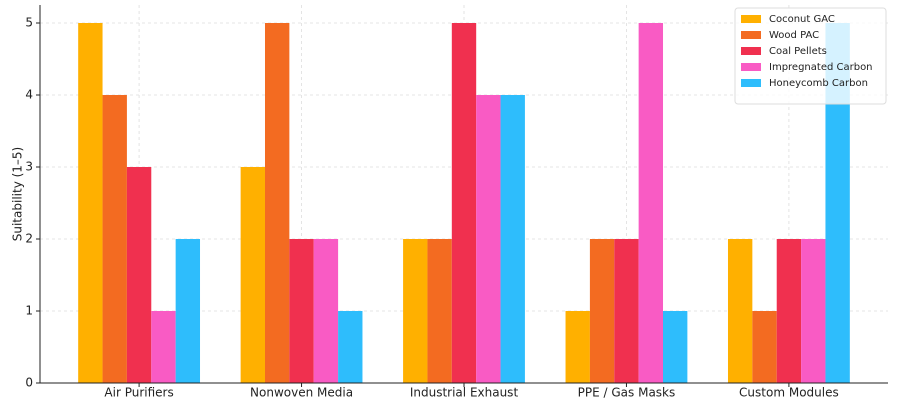 The image size is (900, 400). I want to click on x-tick-label: Air Purifiers, so click(138, 393).